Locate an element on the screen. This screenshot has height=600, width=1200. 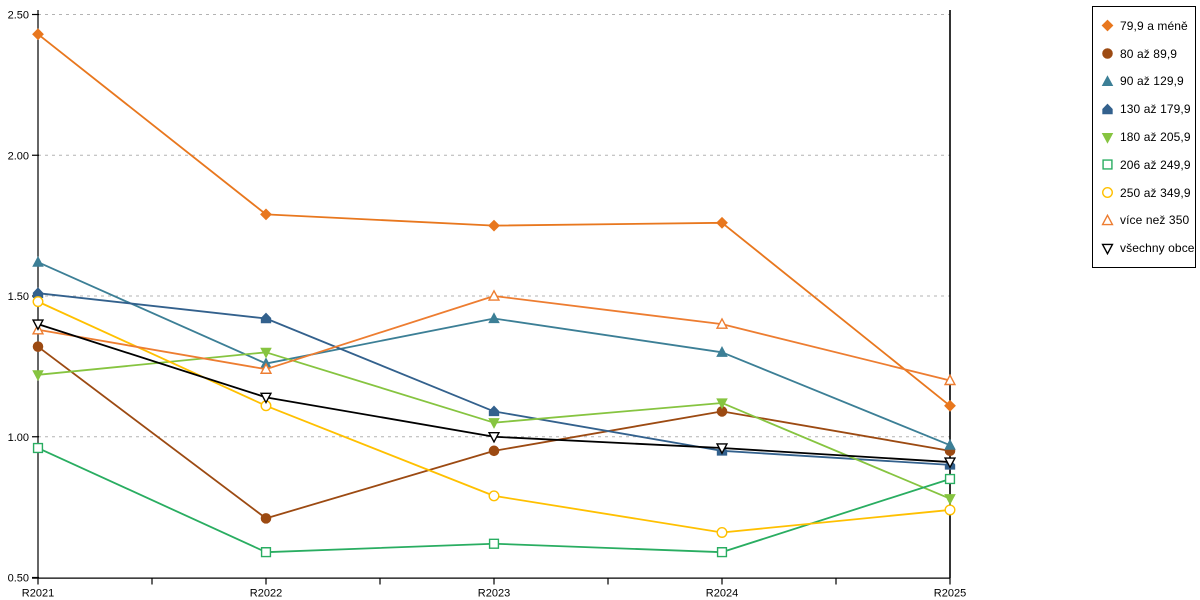
point-legend-79-9-a-m-n is located at coordinates (1107, 25).